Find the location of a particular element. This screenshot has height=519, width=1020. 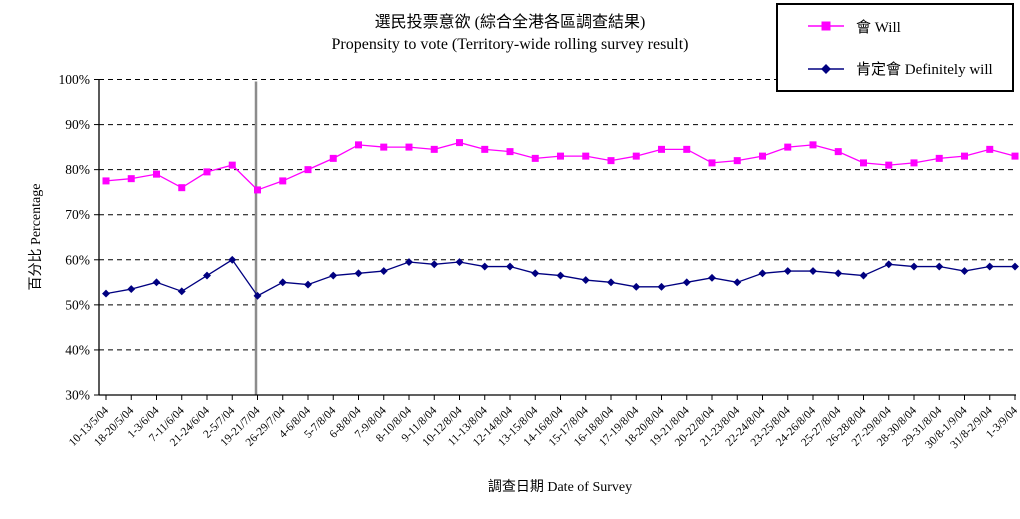

legend-label-definitely-will: 肯定會 Definitely will is located at coordinates (924, 70).